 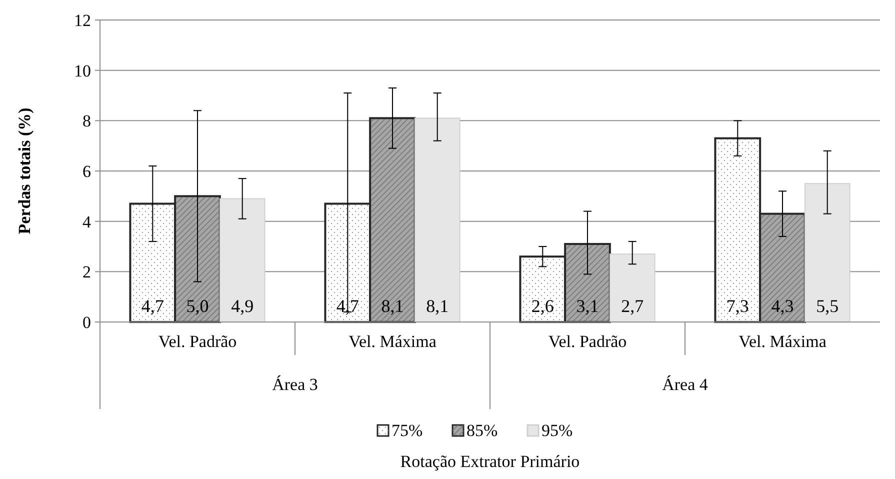 I want to click on data-label: 4,9, so click(x=242, y=306).